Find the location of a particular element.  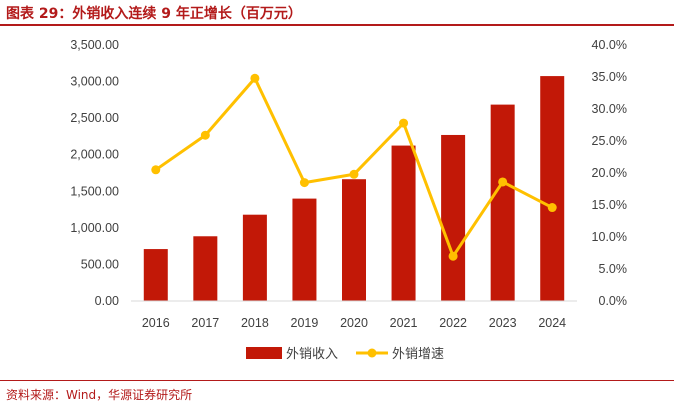

right-axis-tick-label: 35.0% is located at coordinates (609, 77).